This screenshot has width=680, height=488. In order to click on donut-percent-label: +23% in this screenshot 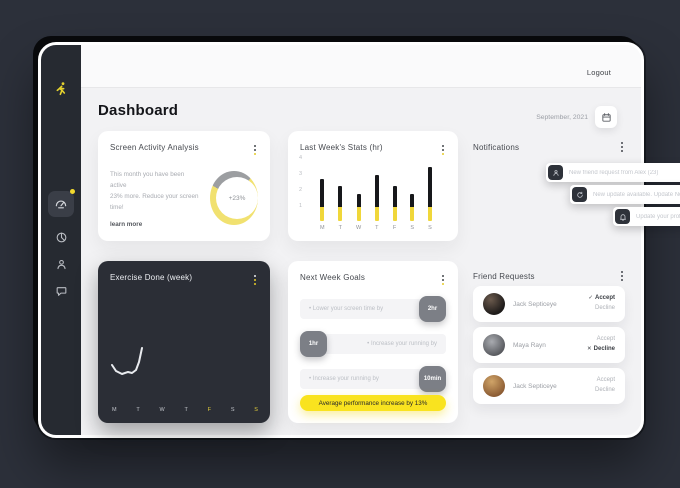, I will do `click(237, 198)`.